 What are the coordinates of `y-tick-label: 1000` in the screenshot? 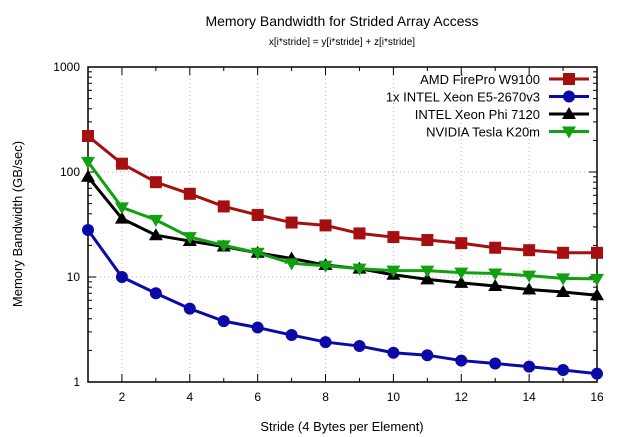 It's located at (66, 67).